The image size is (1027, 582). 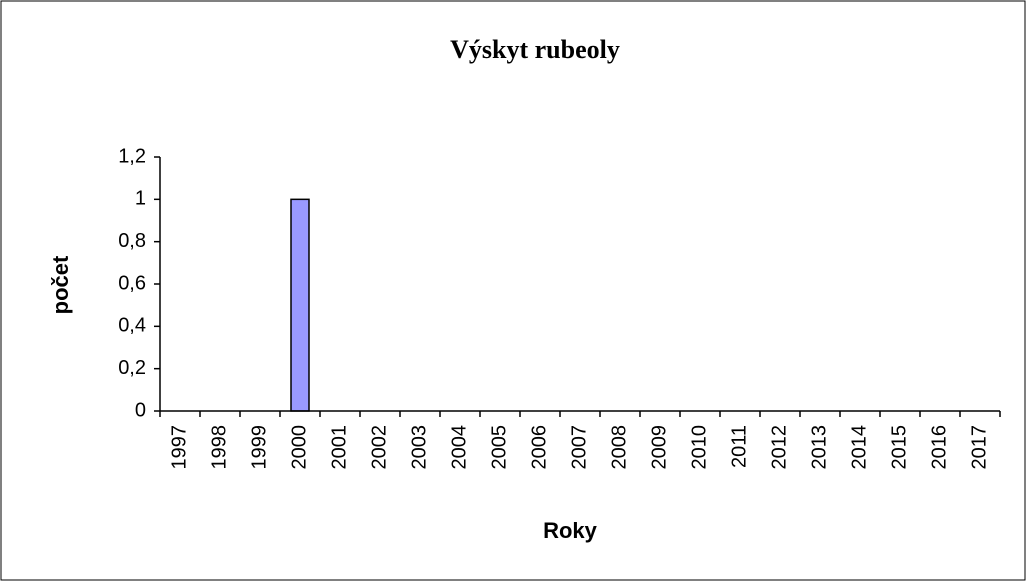 I want to click on y-tick-label: 0,8, so click(x=132, y=241).